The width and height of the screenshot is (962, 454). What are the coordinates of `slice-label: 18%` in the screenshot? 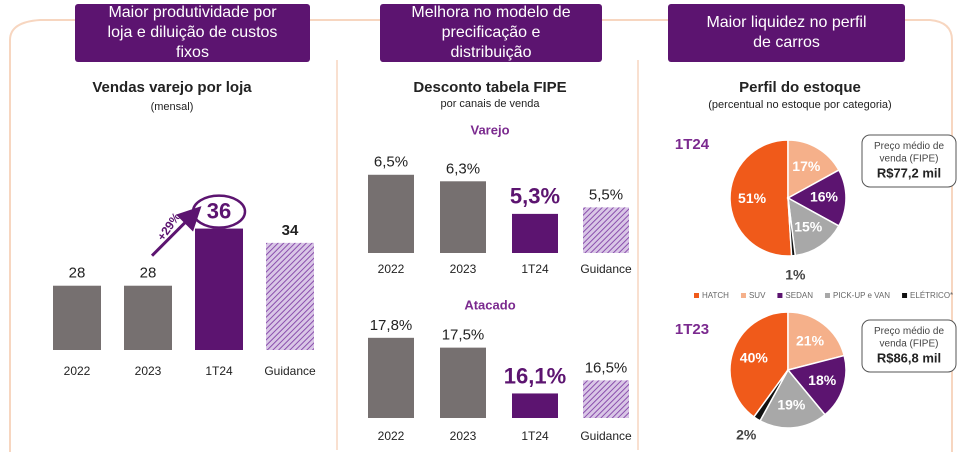 It's located at (822, 380).